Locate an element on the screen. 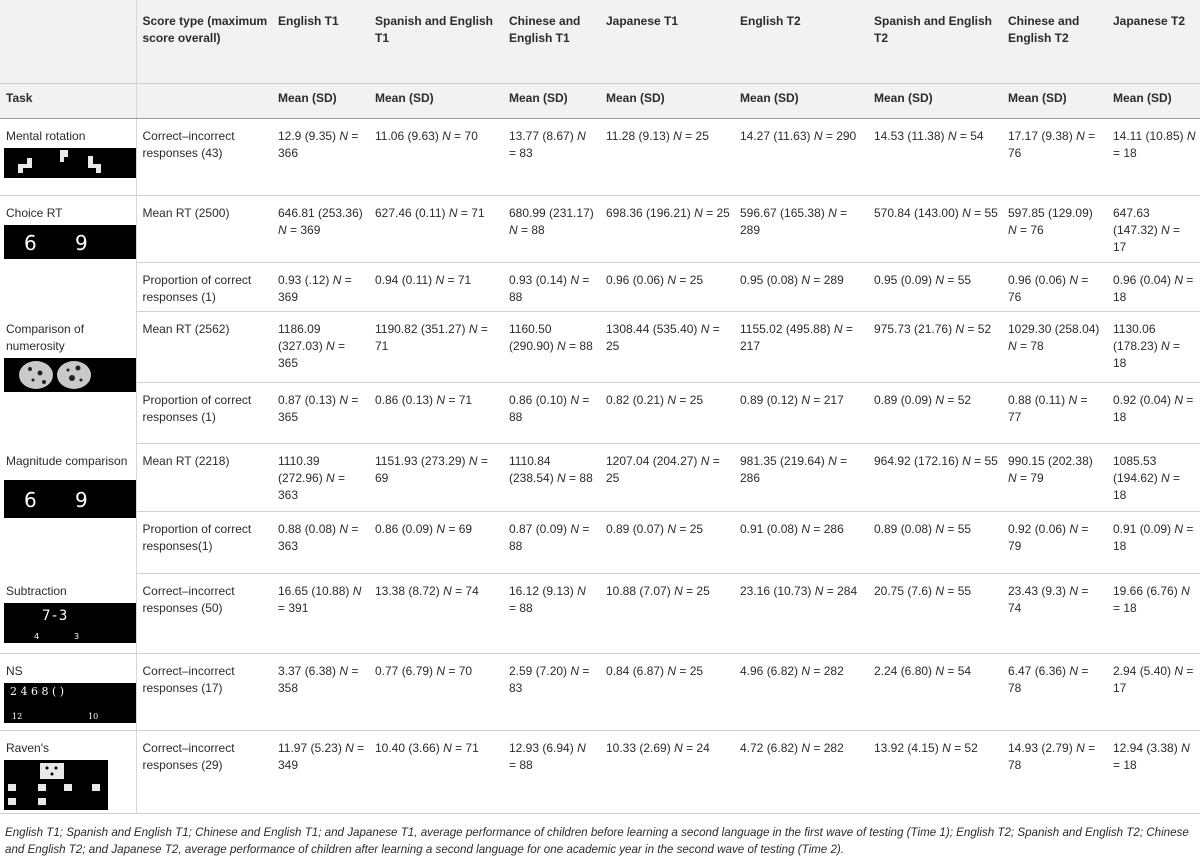  header-group: Japanese T1 is located at coordinates (667, 42).